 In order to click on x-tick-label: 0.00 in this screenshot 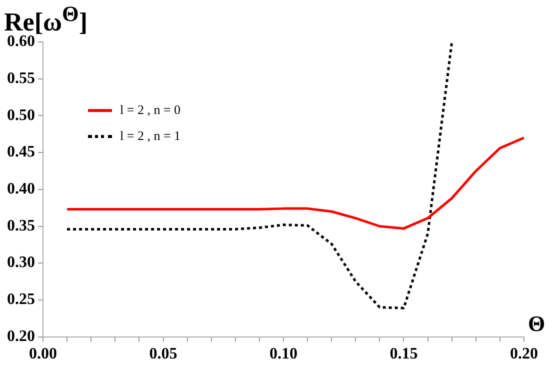, I will do `click(43, 354)`.